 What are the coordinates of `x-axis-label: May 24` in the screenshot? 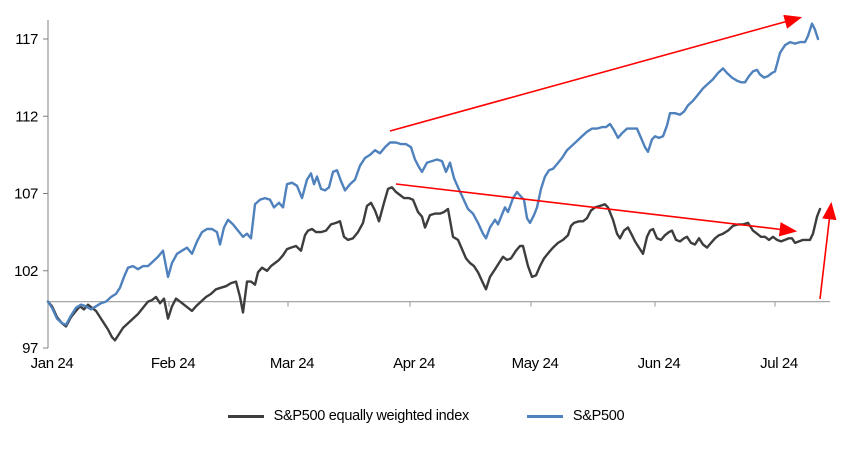 It's located at (535, 363).